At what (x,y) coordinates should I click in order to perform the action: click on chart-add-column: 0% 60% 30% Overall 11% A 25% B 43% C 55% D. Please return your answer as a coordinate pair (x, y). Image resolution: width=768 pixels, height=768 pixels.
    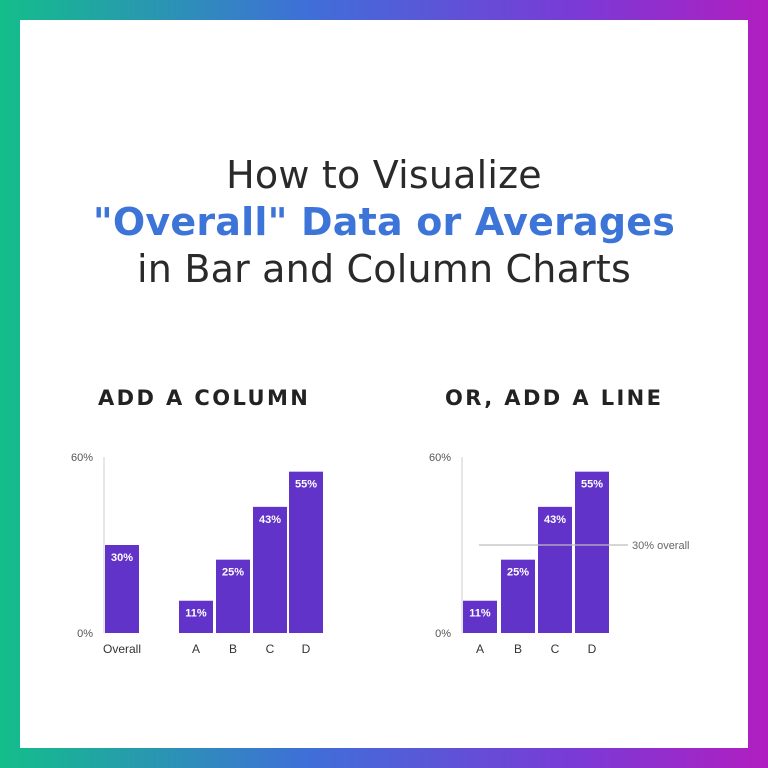
    Looking at the image, I should click on (197, 554).